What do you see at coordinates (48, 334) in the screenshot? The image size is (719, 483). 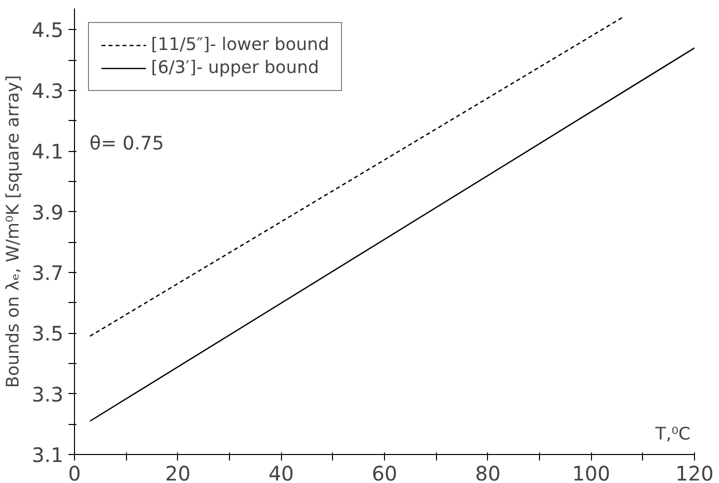 I see `y-tick-label: 3.5` at bounding box center [48, 334].